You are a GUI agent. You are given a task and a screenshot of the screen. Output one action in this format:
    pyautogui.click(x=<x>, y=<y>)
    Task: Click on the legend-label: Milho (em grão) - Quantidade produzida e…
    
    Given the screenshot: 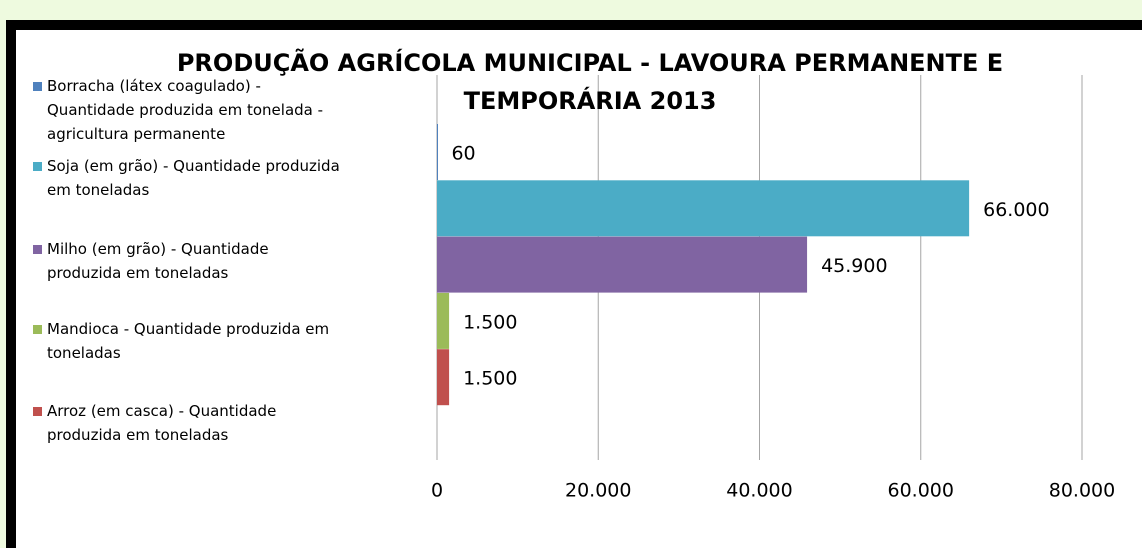 What is the action you would take?
    pyautogui.click(x=158, y=261)
    